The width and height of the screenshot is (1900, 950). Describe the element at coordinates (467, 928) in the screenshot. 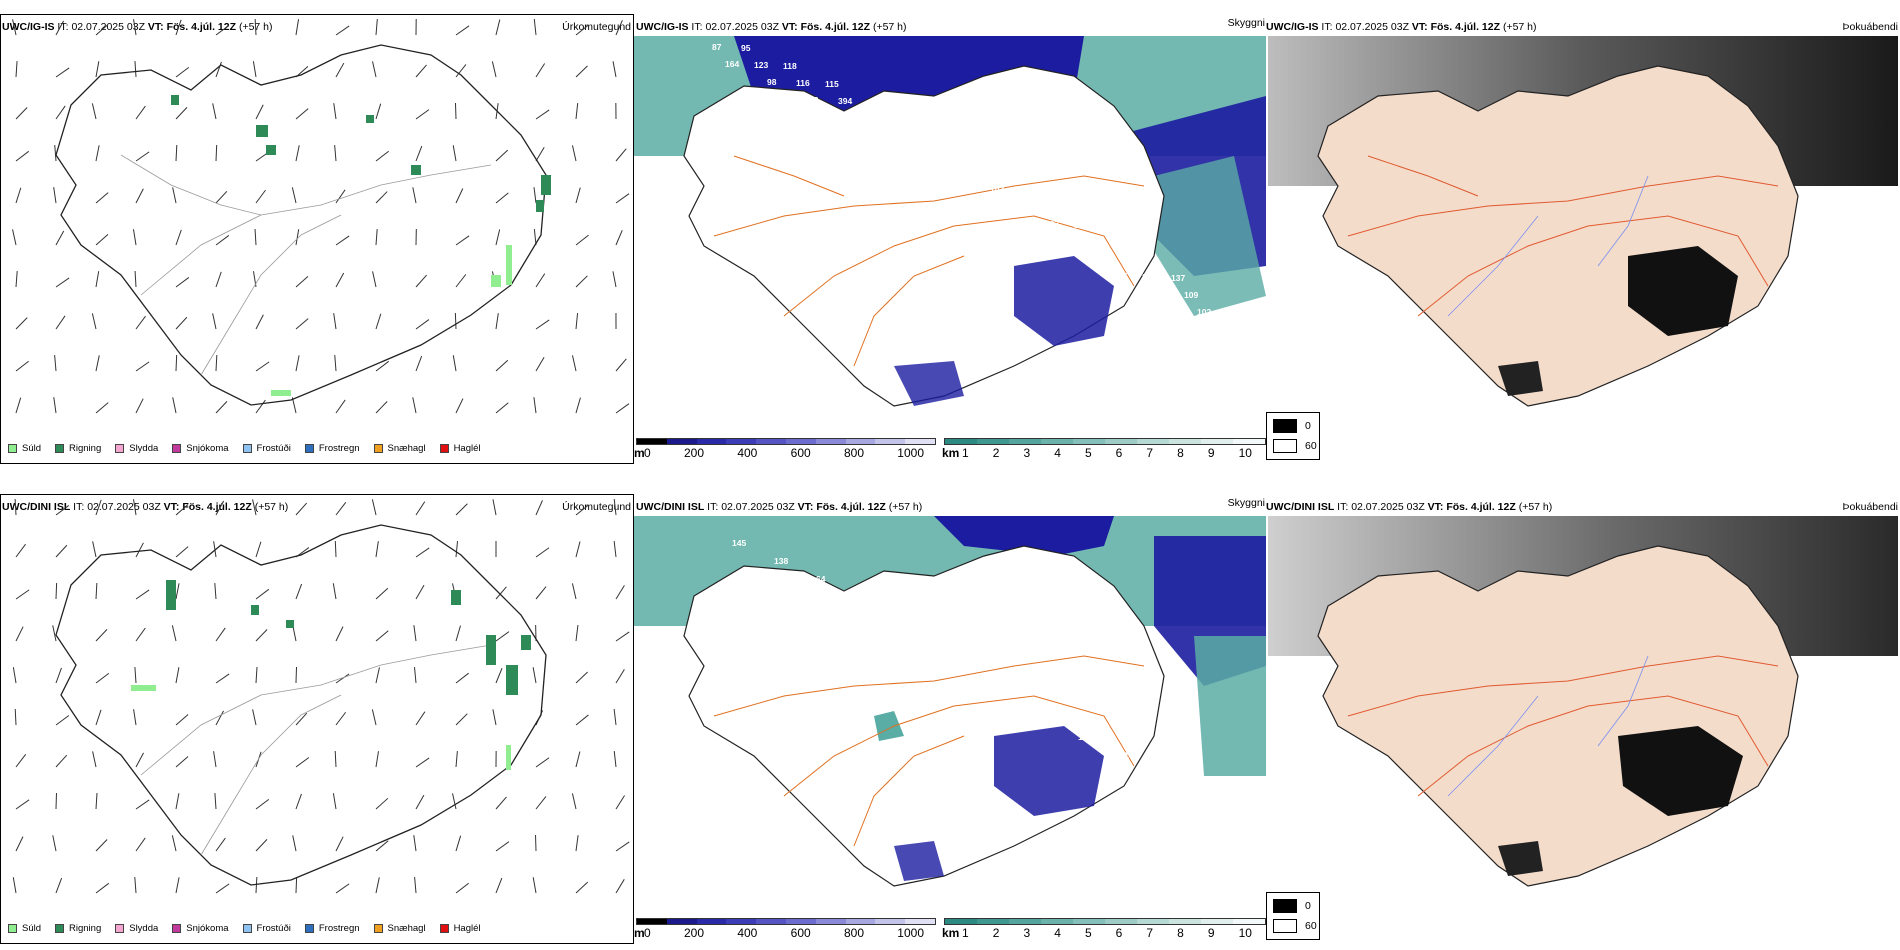

I see `legend-label: Haglél` at that location.